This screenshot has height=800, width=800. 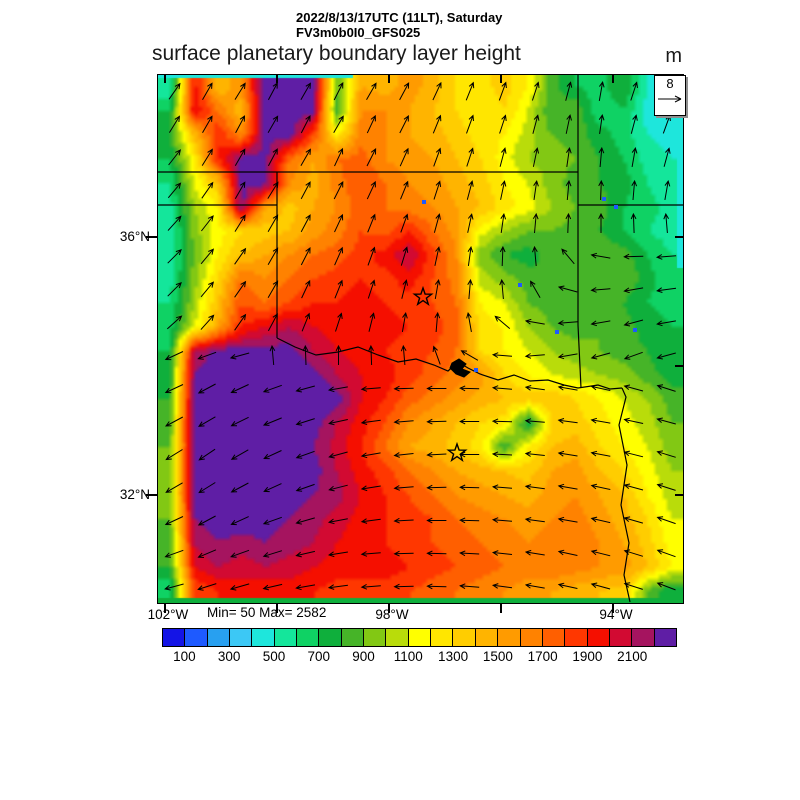 What do you see at coordinates (670, 83) in the screenshot?
I see `reference-speed-label: 8` at bounding box center [670, 83].